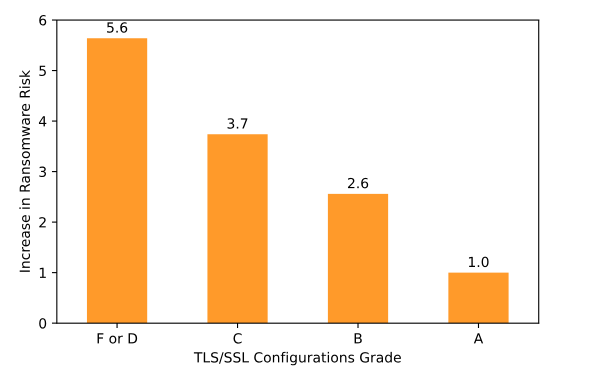  I want to click on data-label: 5.6, so click(117, 27).